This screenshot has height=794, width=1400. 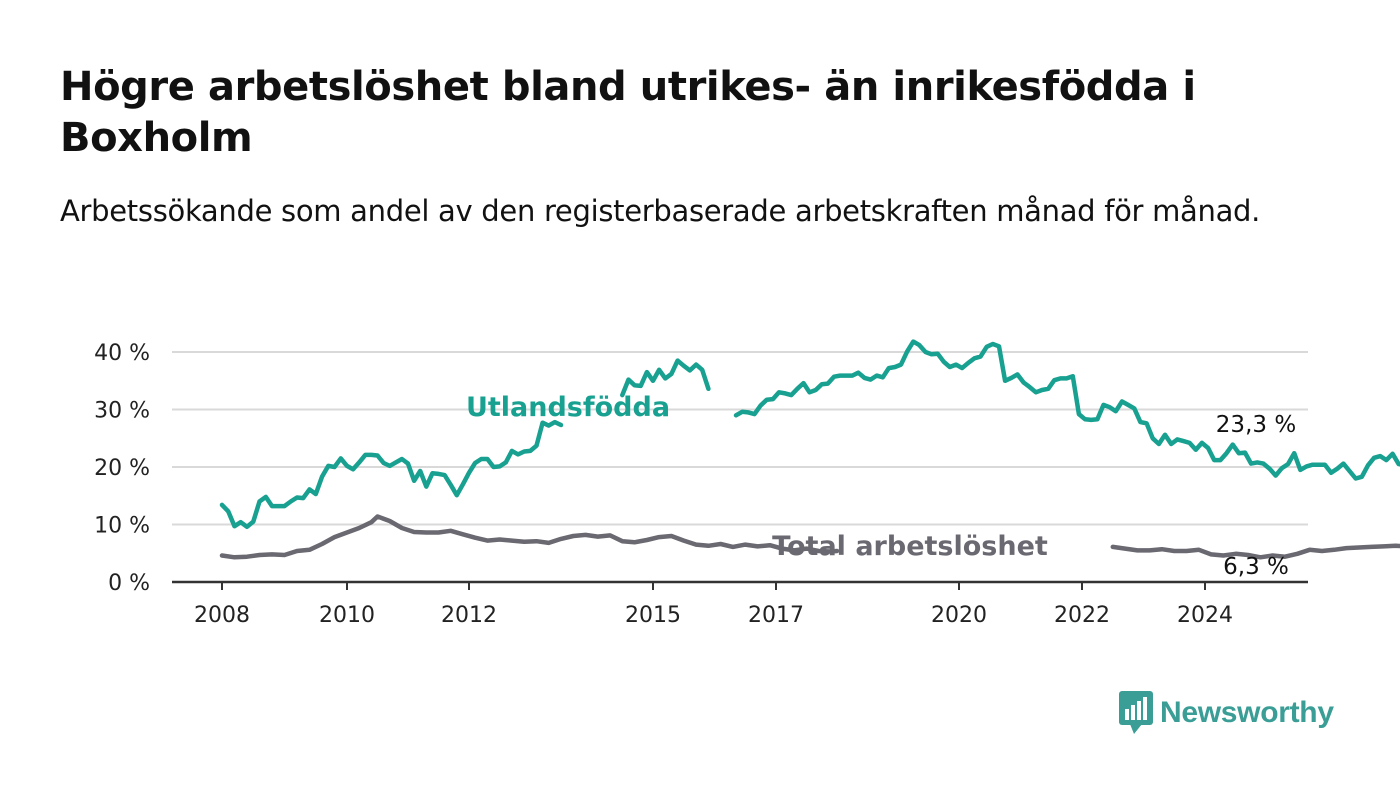 What do you see at coordinates (347, 615) in the screenshot?
I see `x-tick-label: 2010` at bounding box center [347, 615].